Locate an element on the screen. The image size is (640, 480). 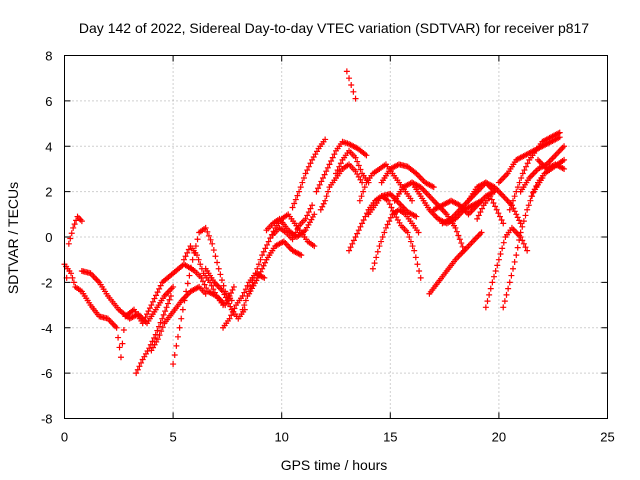
y-tick-label: -4 is located at coordinates (47, 328).